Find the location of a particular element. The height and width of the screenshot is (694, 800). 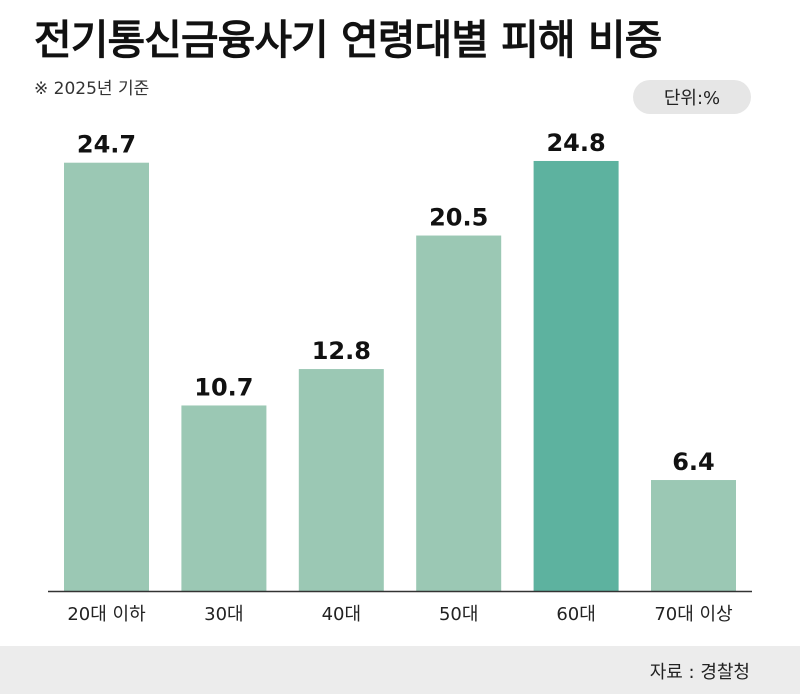

category-label-2: 30대 is located at coordinates (223, 614).